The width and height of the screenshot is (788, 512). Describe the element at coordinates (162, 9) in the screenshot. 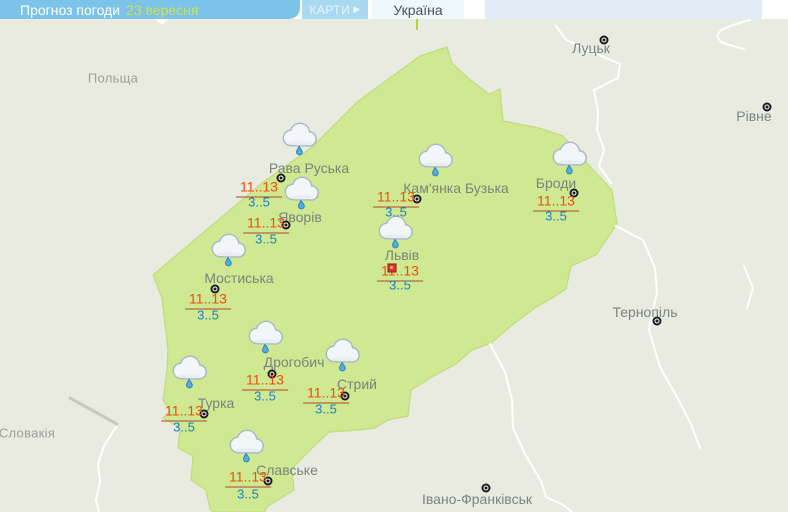

I see `forecast-date: 23 вересня` at that location.